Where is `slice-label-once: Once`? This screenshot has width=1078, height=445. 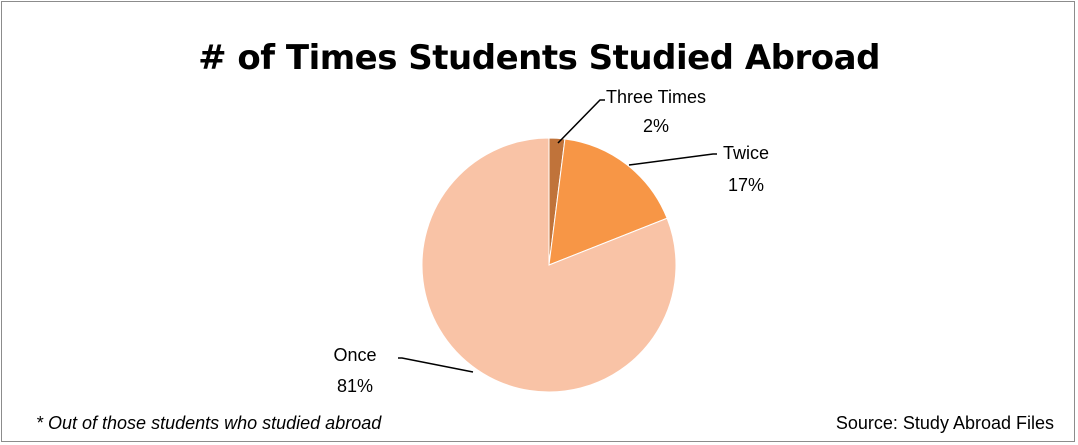
slice-label-once: Once is located at coordinates (354, 355).